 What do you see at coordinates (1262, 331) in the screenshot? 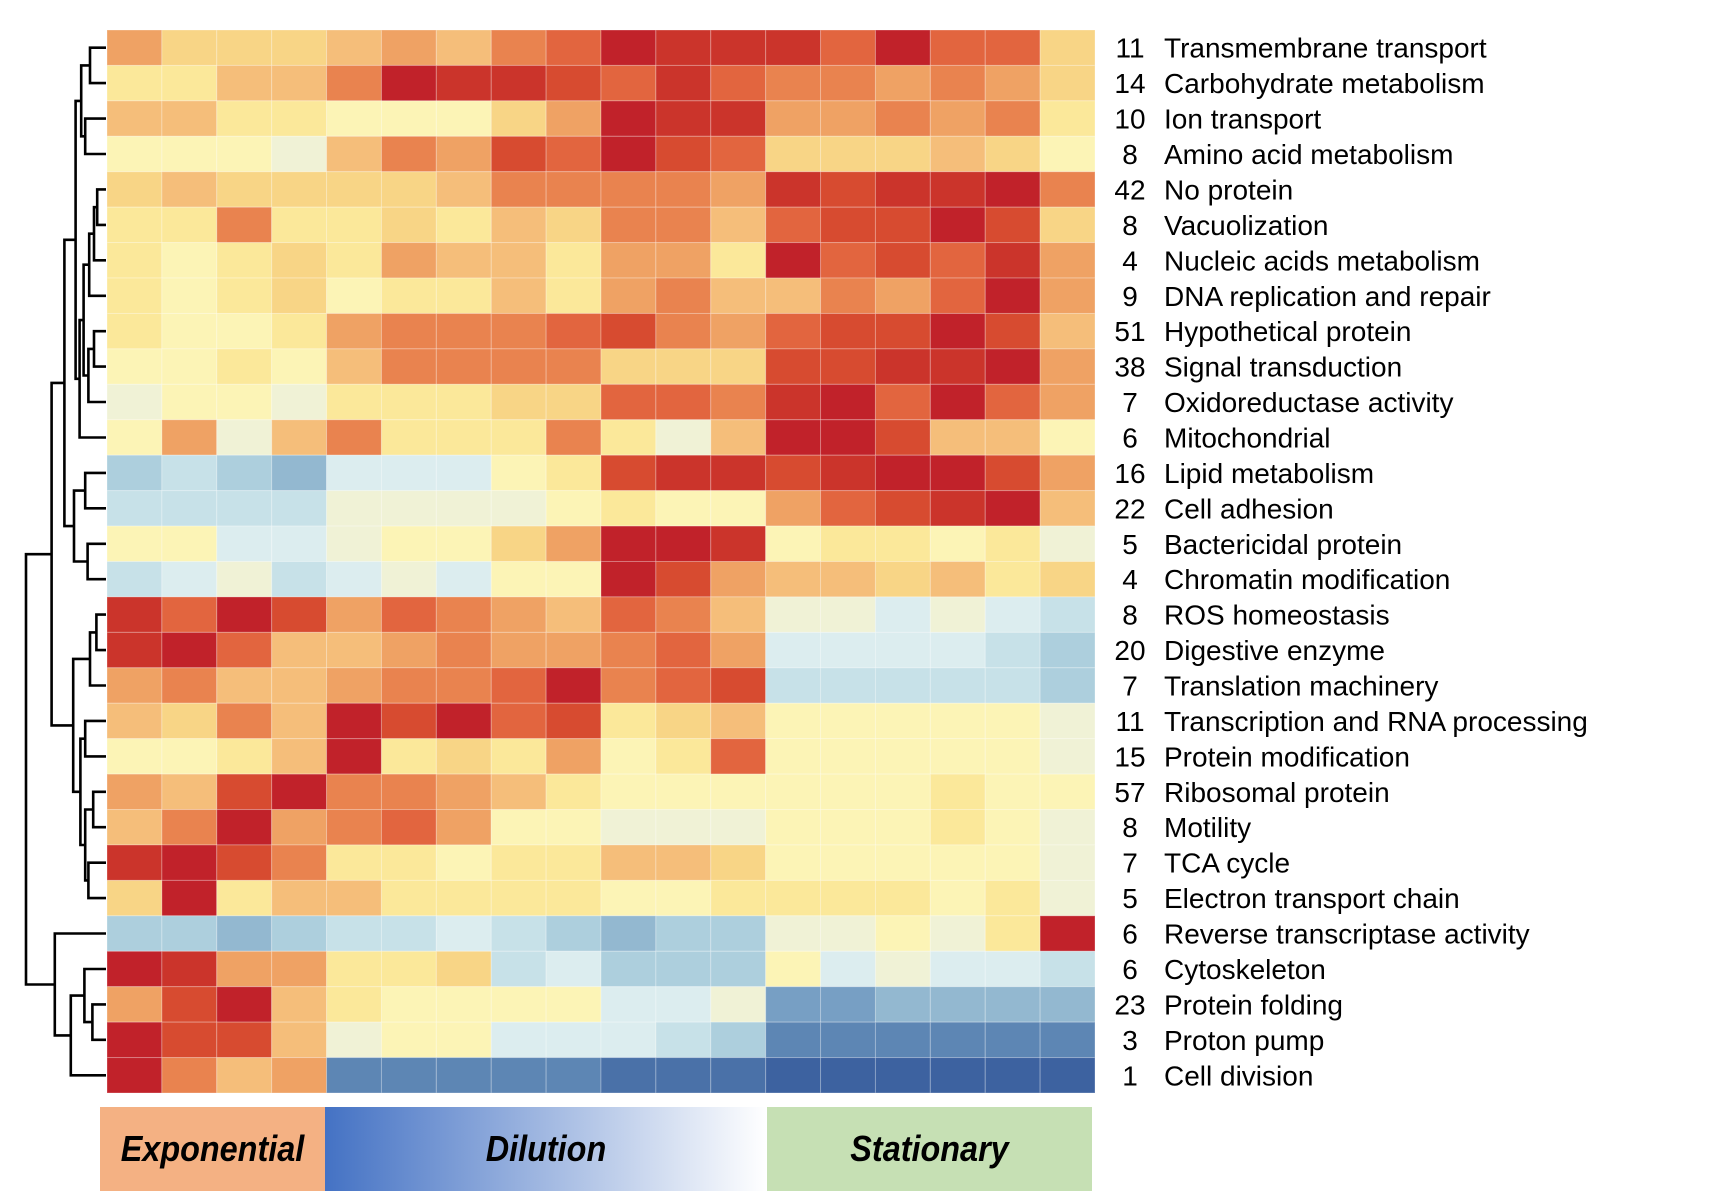
I see `row-label-item: 51 Hypothetical protein` at bounding box center [1262, 331].